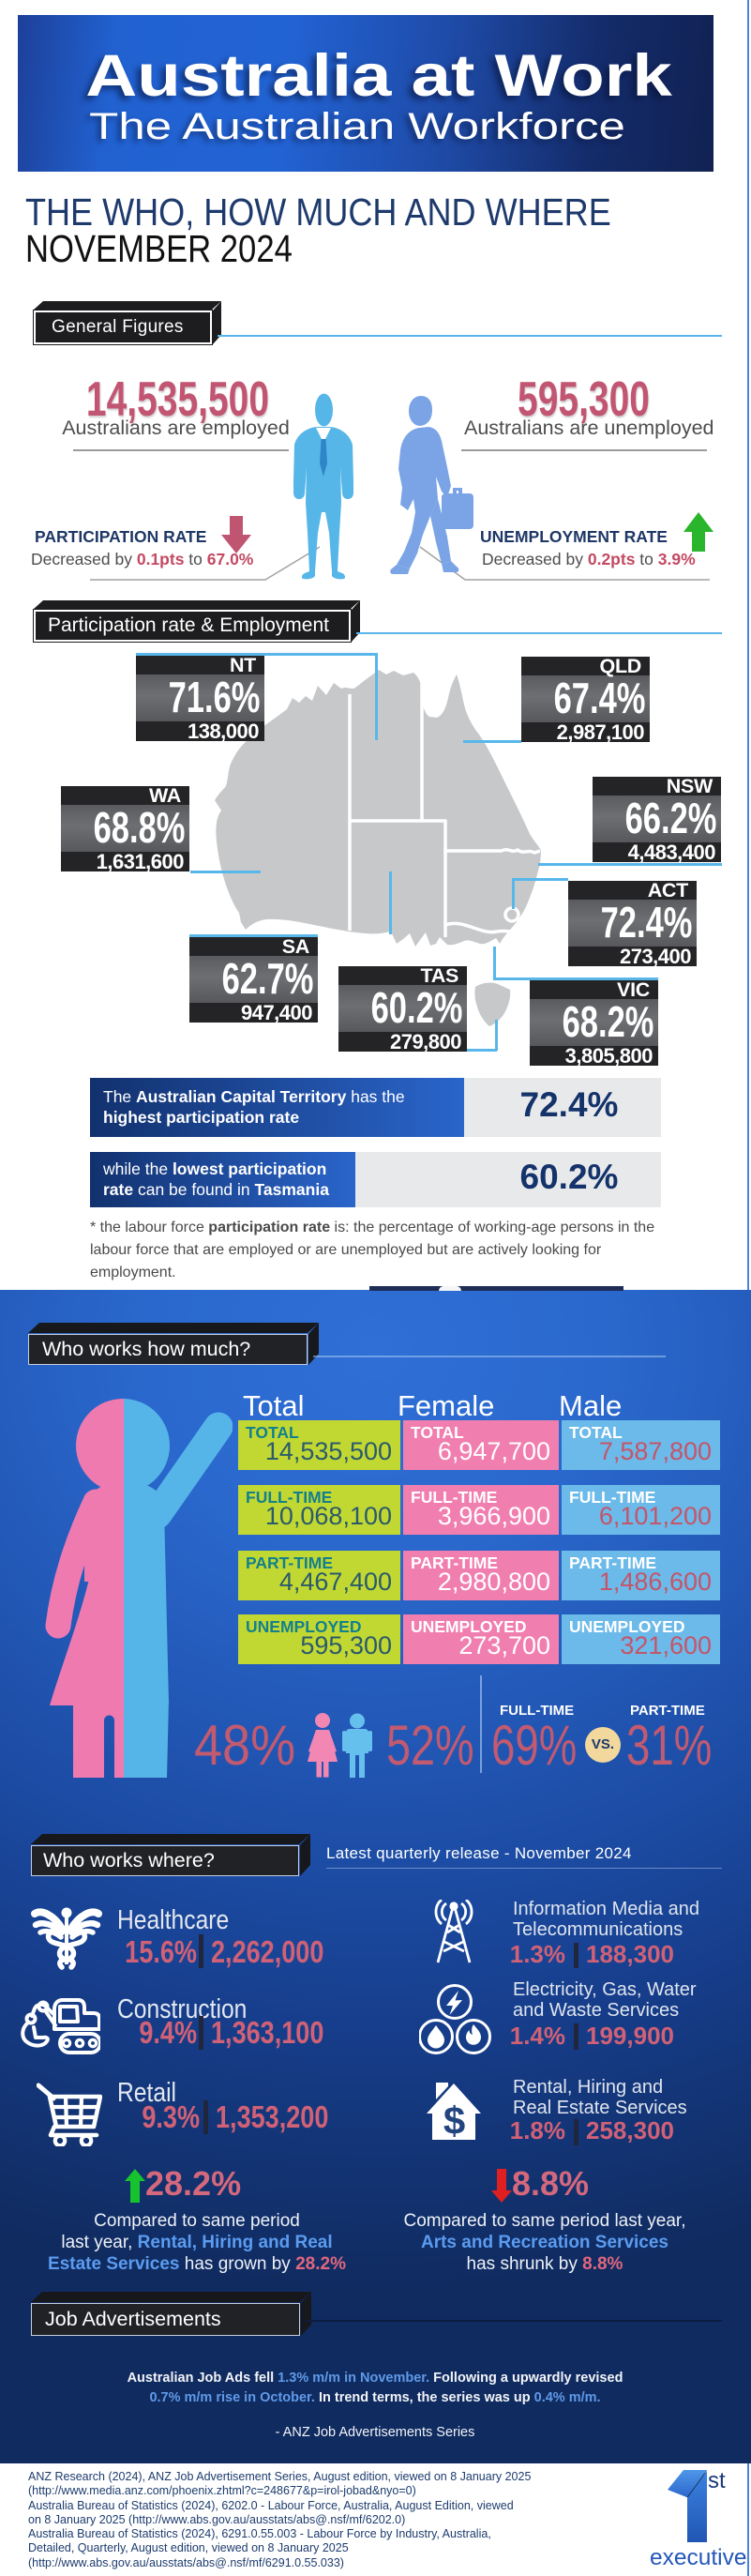 The height and width of the screenshot is (2576, 751). Describe the element at coordinates (717, 2480) in the screenshot. I see `svg-text: st` at that location.